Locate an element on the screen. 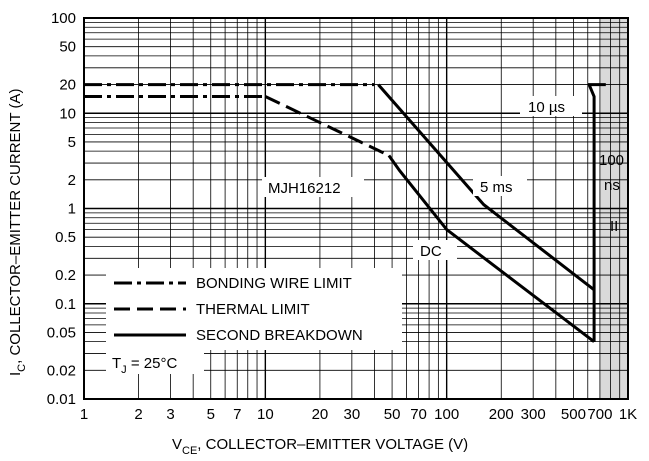 The image size is (649, 461). y-tick-label: 2 is located at coordinates (72, 180).